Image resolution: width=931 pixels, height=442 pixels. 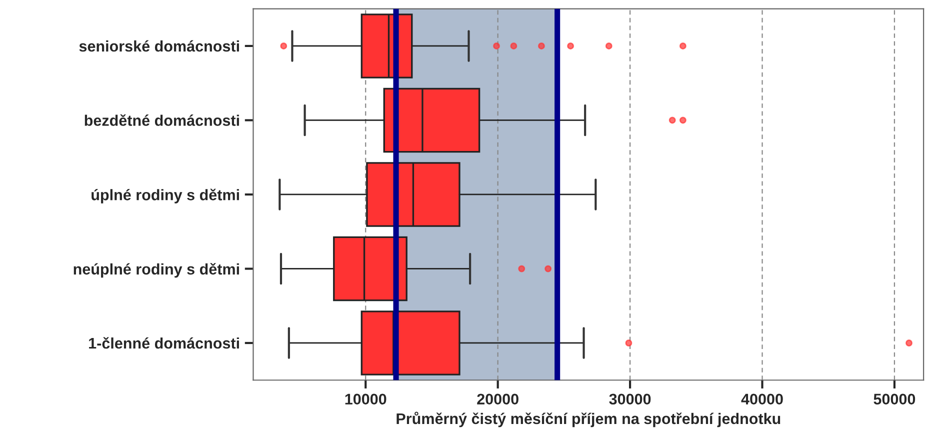 What do you see at coordinates (497, 399) in the screenshot?
I see `x-tick-label: 20000` at bounding box center [497, 399].